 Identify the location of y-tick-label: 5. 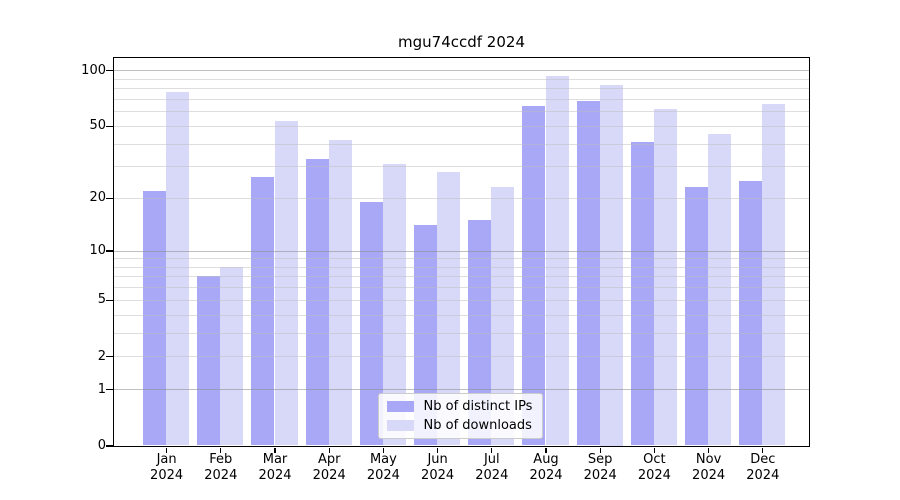
(101, 300).